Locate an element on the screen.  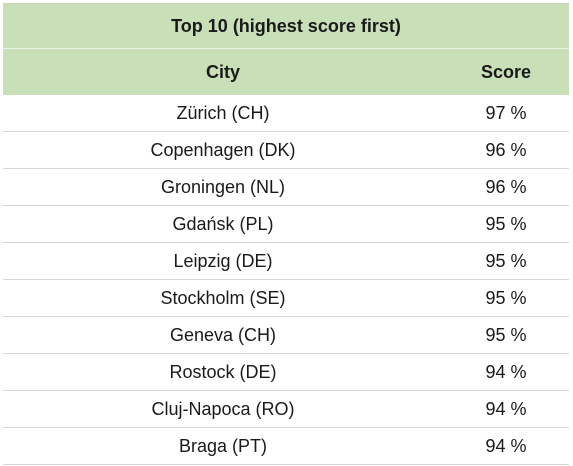
table-row: Groningen (NL) 96 % is located at coordinates (286, 187).